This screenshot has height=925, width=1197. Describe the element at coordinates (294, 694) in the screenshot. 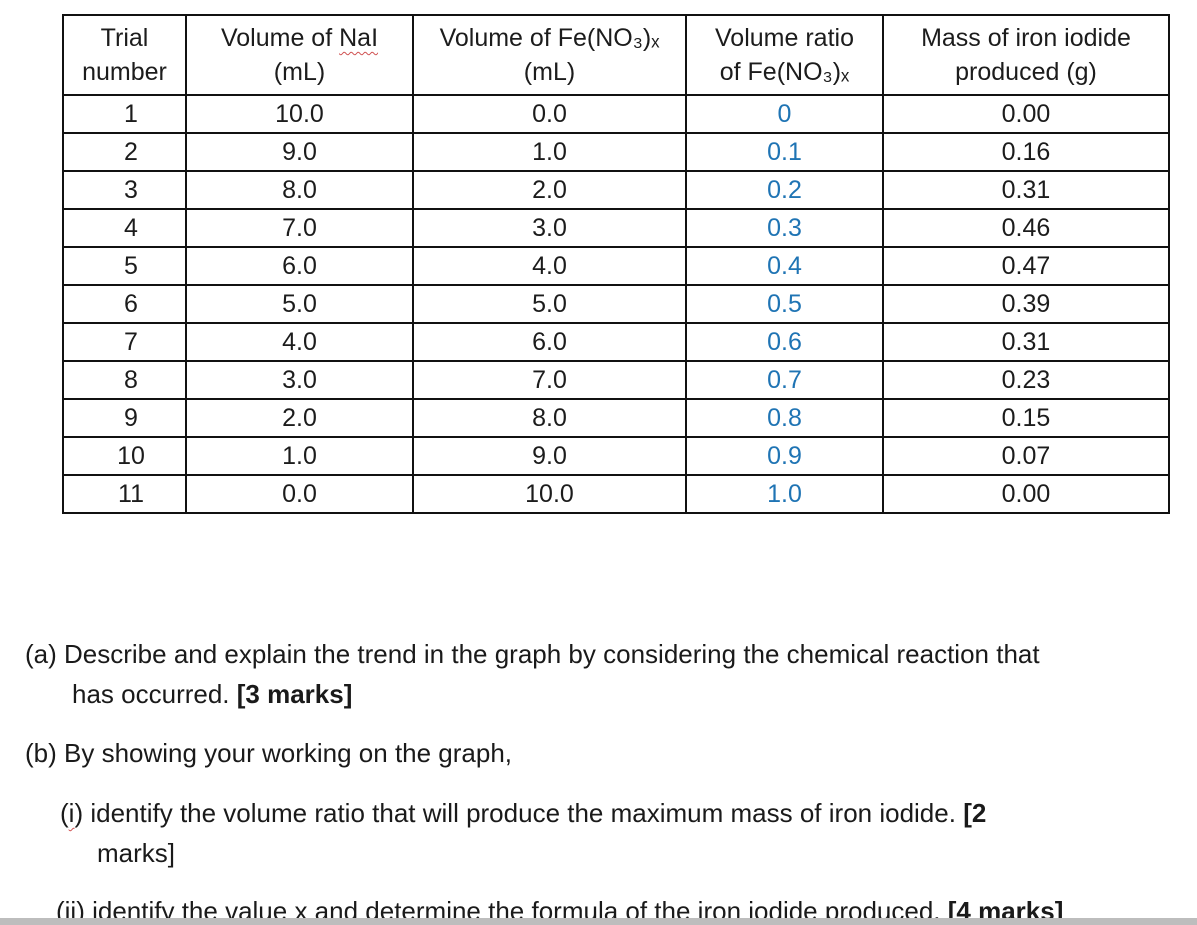

I see `question-a-marks: [3 marks]` at that location.